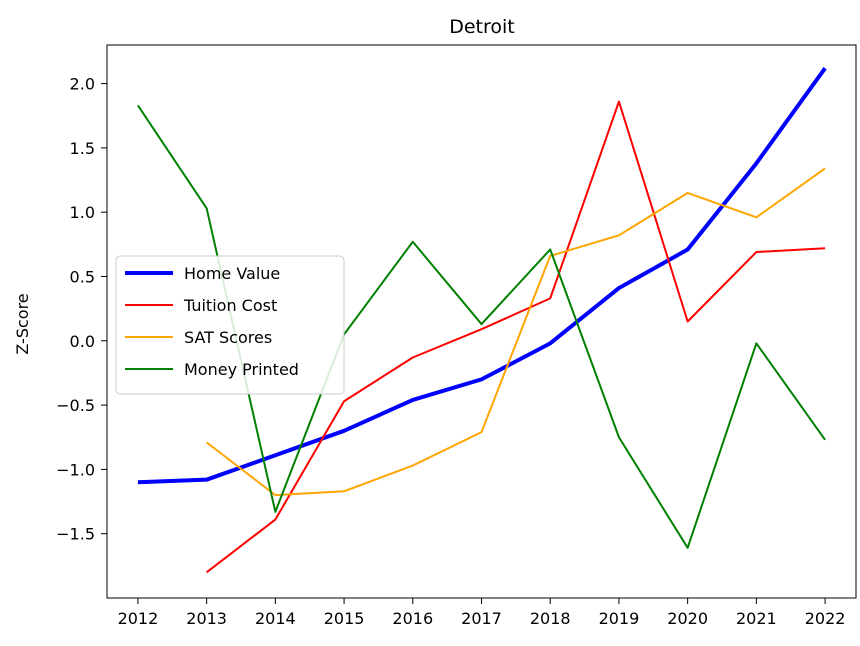 This screenshot has width=860, height=646. What do you see at coordinates (412, 618) in the screenshot?
I see `x-tick-label: 2016` at bounding box center [412, 618].